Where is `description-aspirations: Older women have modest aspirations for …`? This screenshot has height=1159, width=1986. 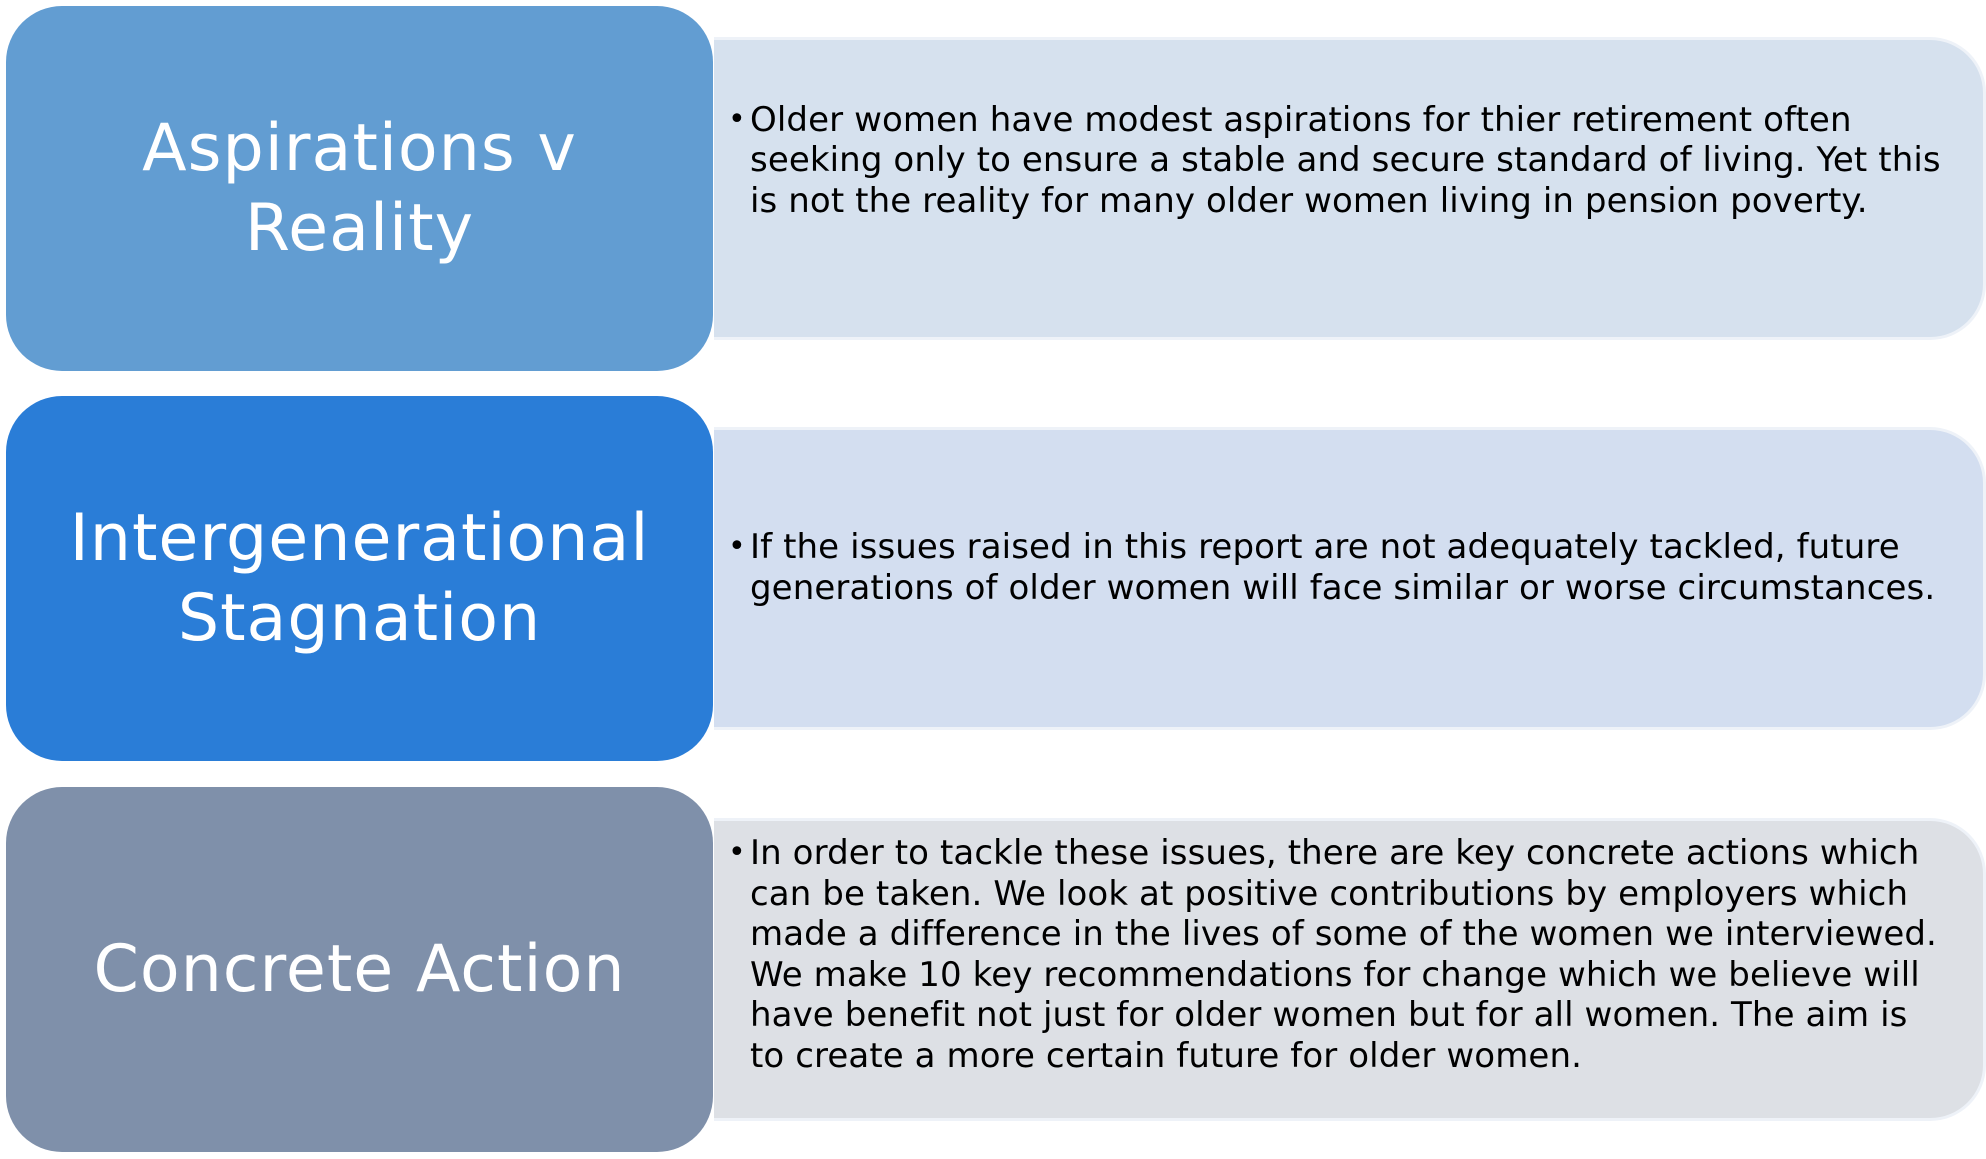
description-aspirations: Older women have modest aspirations for … is located at coordinates (1345, 160).